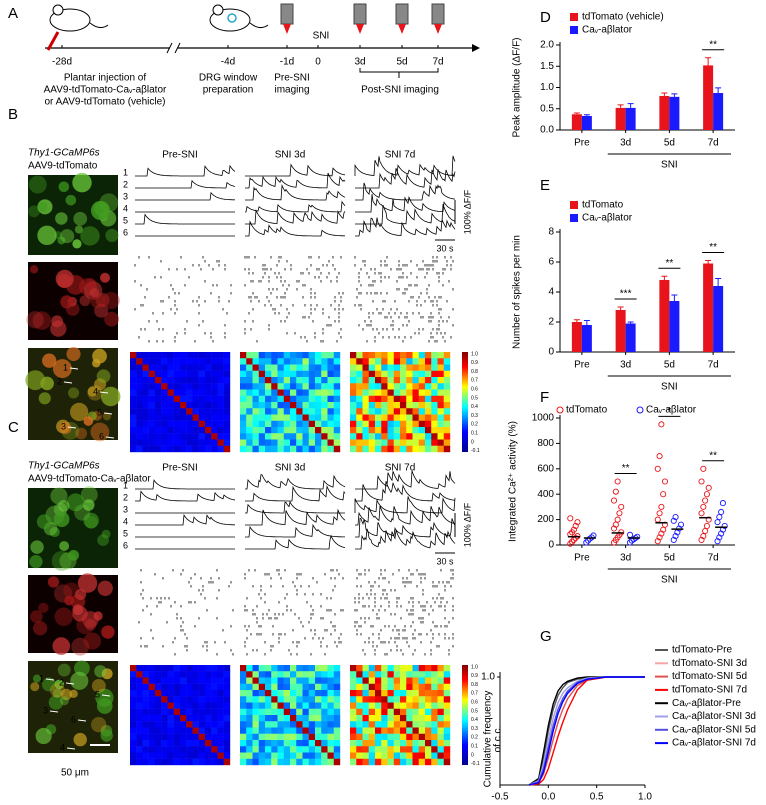  What do you see at coordinates (405, 510) in the screenshot?
I see `calcium-trace` at bounding box center [405, 510].